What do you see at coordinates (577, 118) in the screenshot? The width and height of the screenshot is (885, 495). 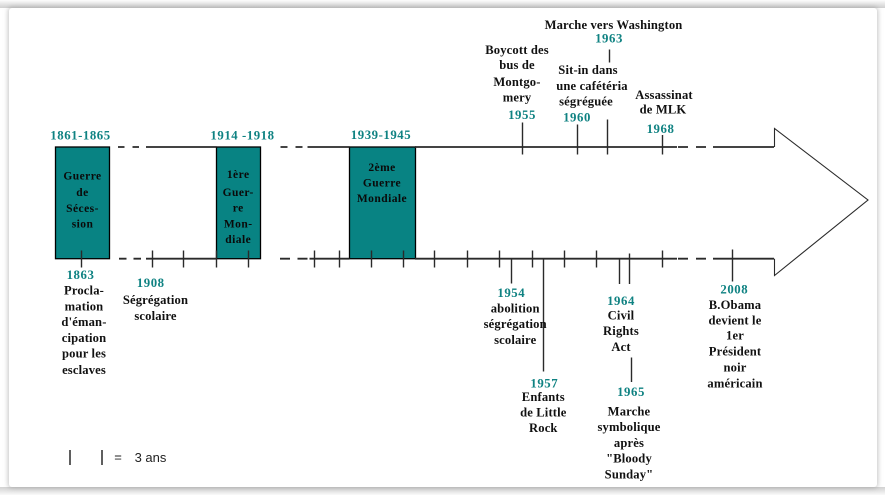 I see `svg-text: 1960` at bounding box center [577, 118].